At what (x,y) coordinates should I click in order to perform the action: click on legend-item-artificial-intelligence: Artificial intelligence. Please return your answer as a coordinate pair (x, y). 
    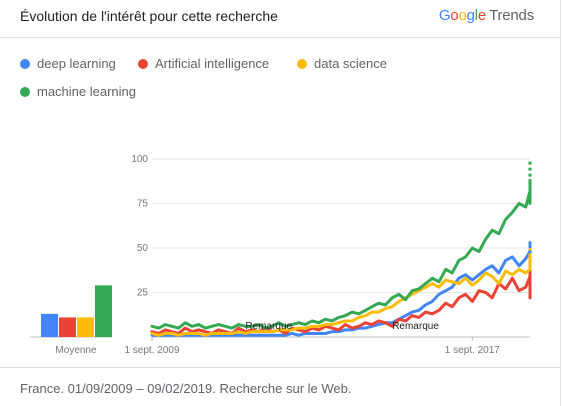
    Looking at the image, I should click on (203, 63).